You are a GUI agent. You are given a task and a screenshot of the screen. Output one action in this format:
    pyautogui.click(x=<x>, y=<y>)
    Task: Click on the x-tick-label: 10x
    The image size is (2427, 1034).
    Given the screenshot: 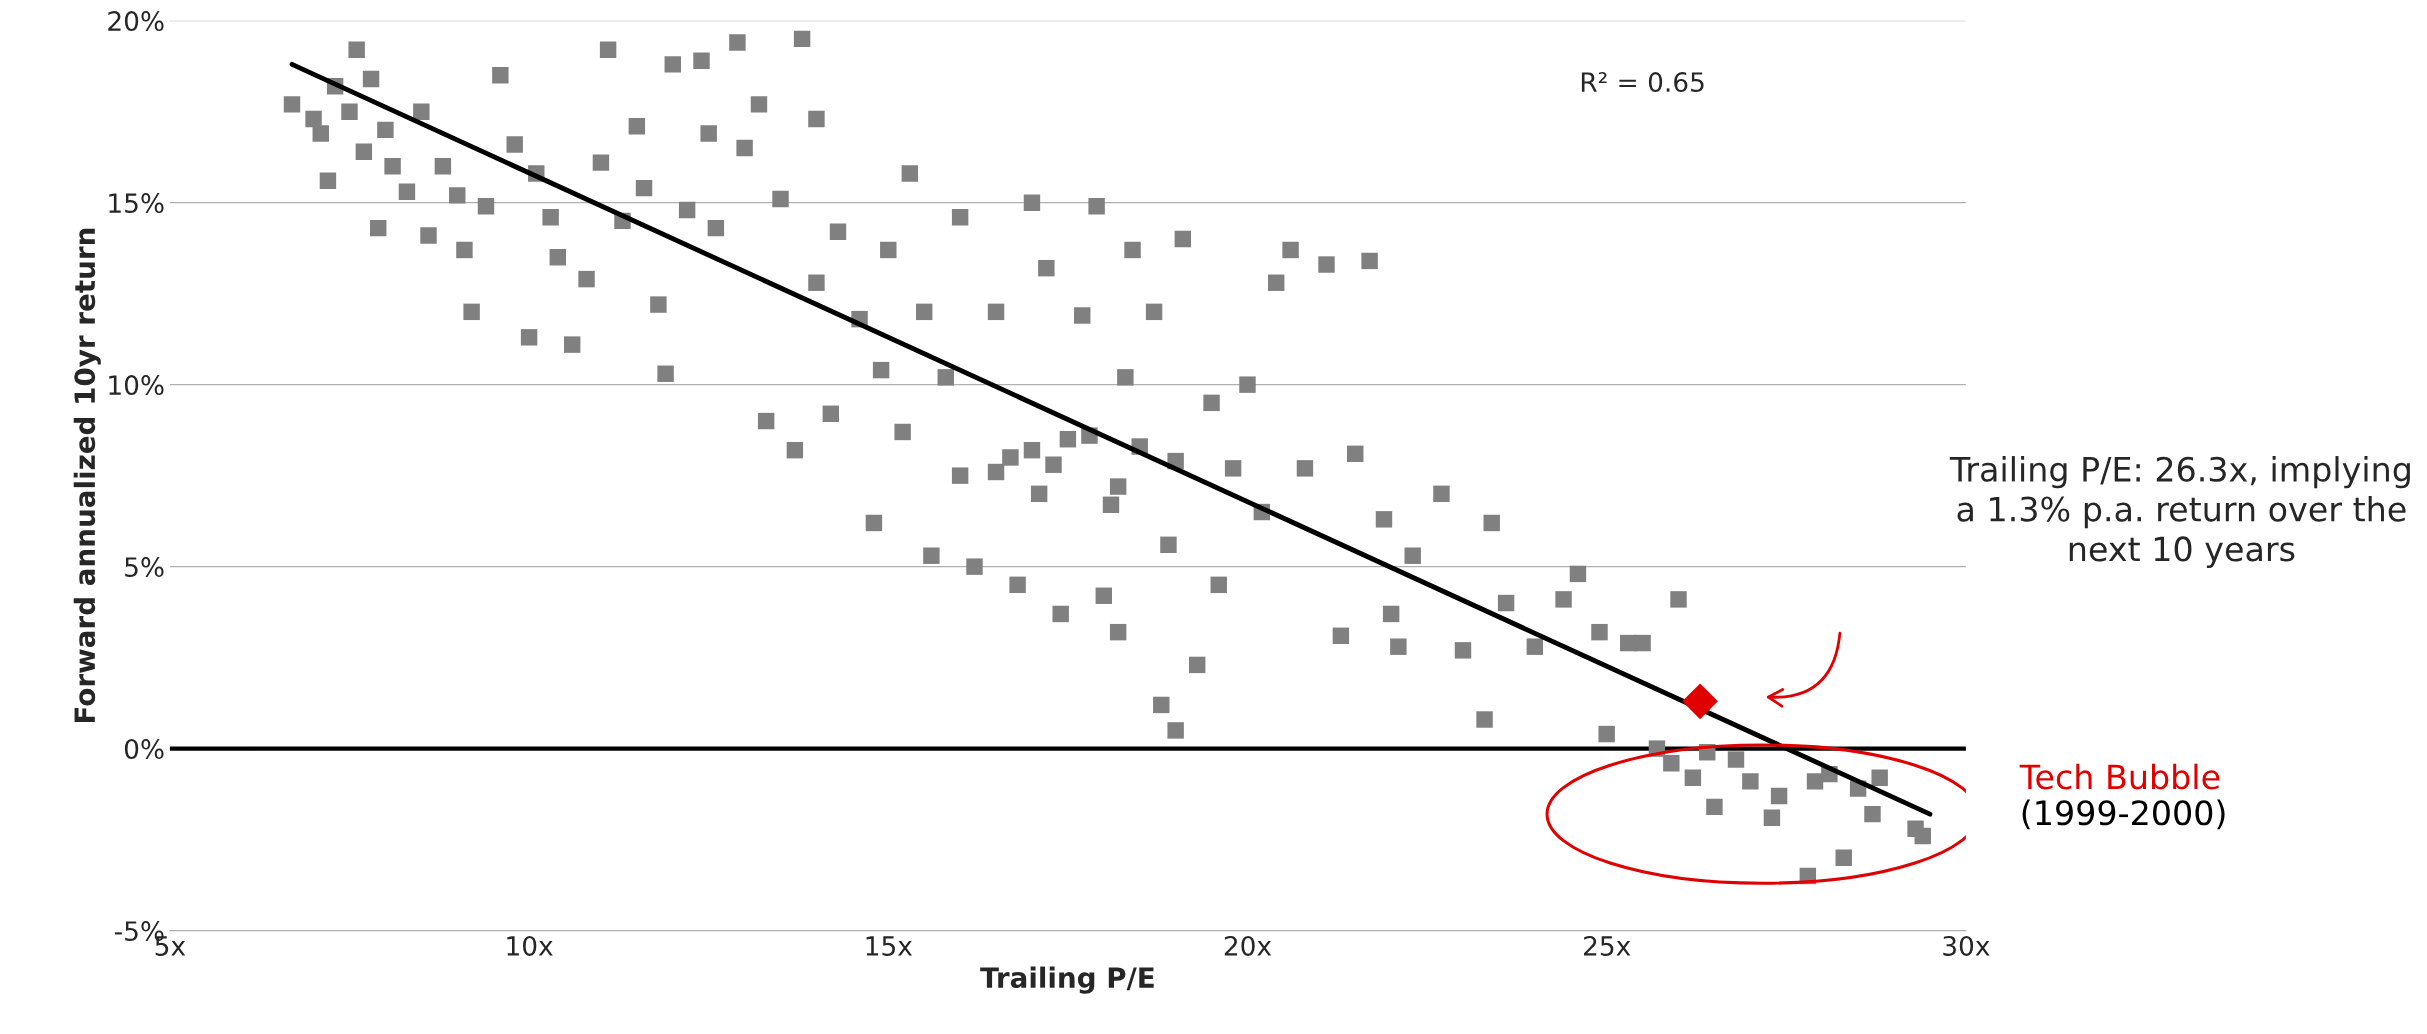 What is the action you would take?
    pyautogui.click(x=530, y=945)
    